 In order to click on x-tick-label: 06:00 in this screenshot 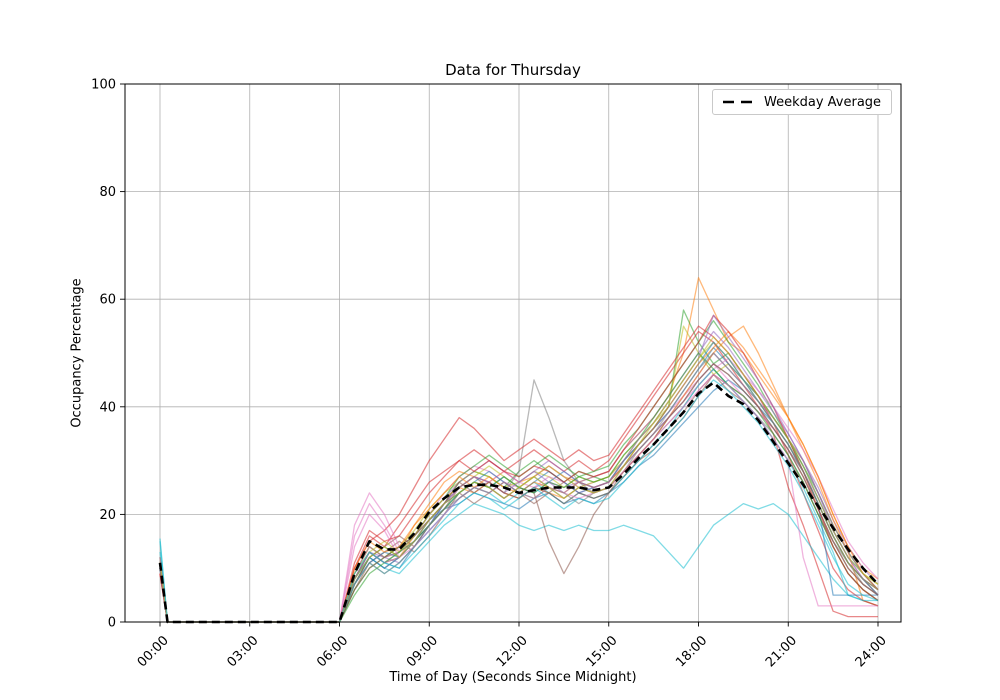, I will do `click(332, 651)`.